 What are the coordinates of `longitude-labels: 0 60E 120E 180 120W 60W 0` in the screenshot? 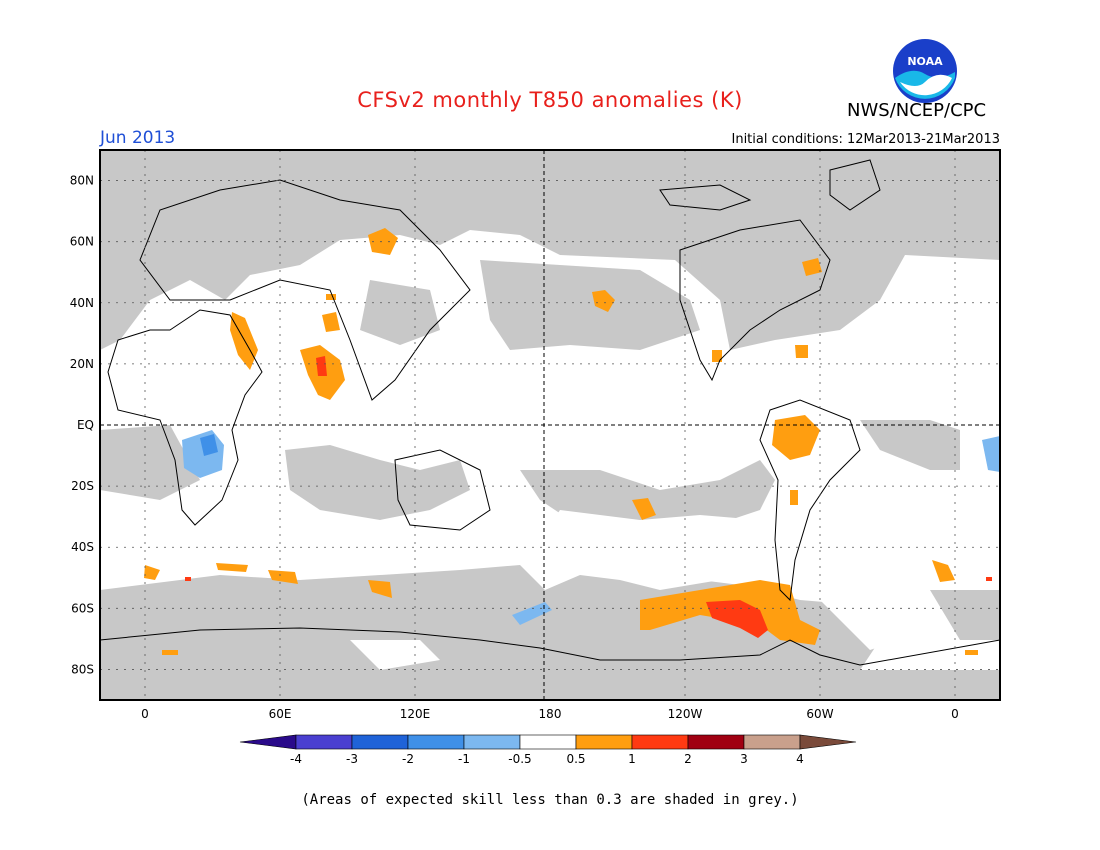 It's located at (550, 714).